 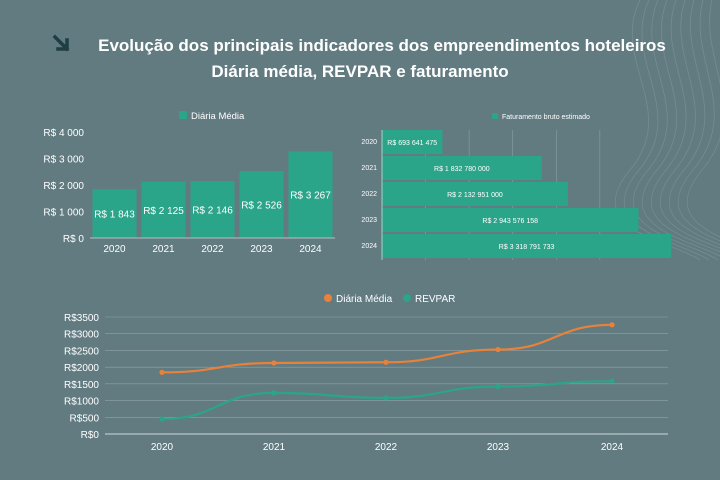 What do you see at coordinates (81, 335) in the screenshot?
I see `y-tick-label: R$3000` at bounding box center [81, 335].